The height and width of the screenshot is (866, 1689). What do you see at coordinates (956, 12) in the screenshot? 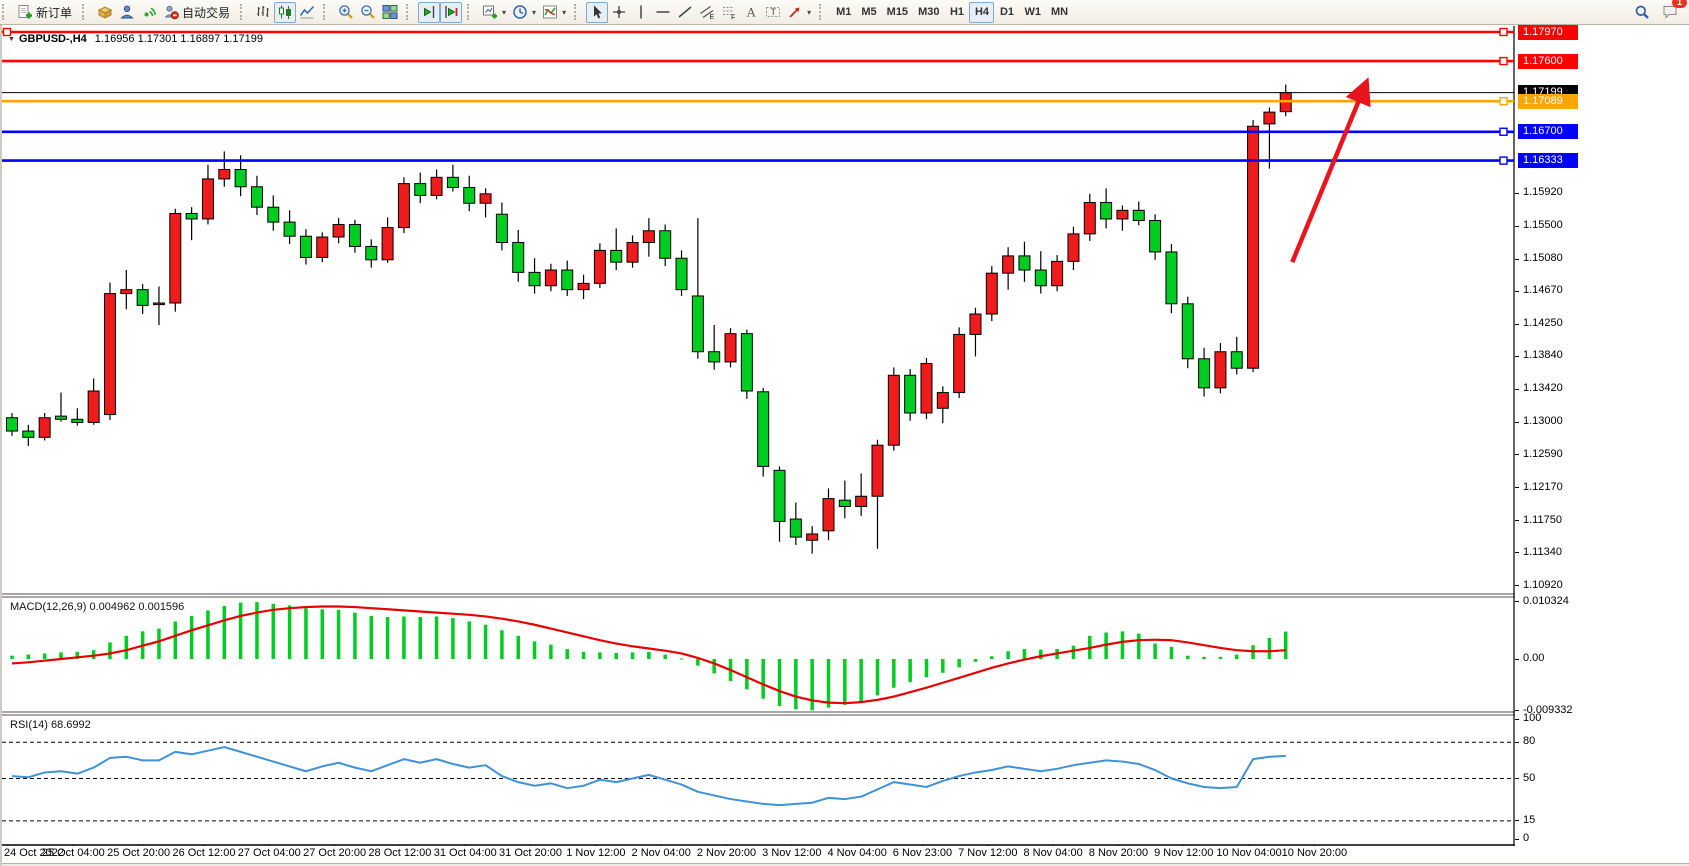
I see `timeframe-tf-h1-button: H1` at bounding box center [956, 12].